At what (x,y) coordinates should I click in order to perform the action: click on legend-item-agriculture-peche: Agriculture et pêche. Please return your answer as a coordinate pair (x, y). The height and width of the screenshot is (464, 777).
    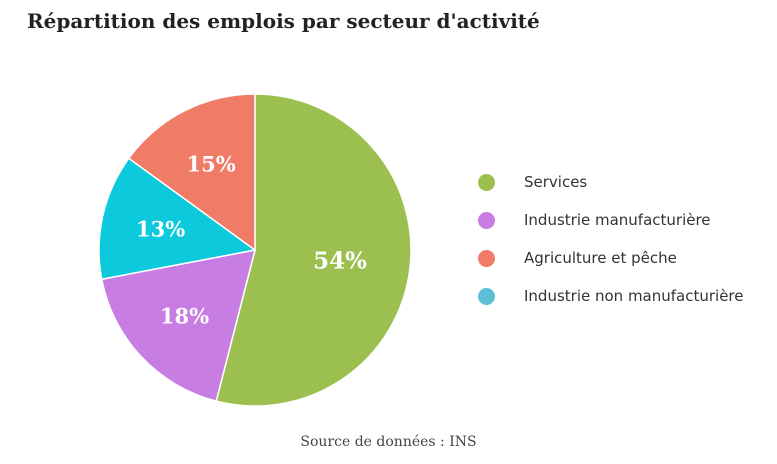
    Looking at the image, I should click on (611, 258).